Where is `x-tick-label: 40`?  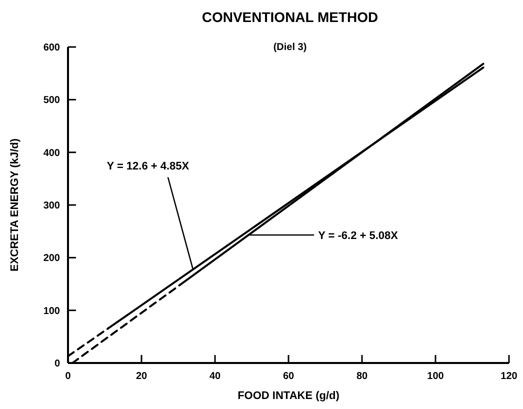
x-tick-label: 40 is located at coordinates (215, 376).